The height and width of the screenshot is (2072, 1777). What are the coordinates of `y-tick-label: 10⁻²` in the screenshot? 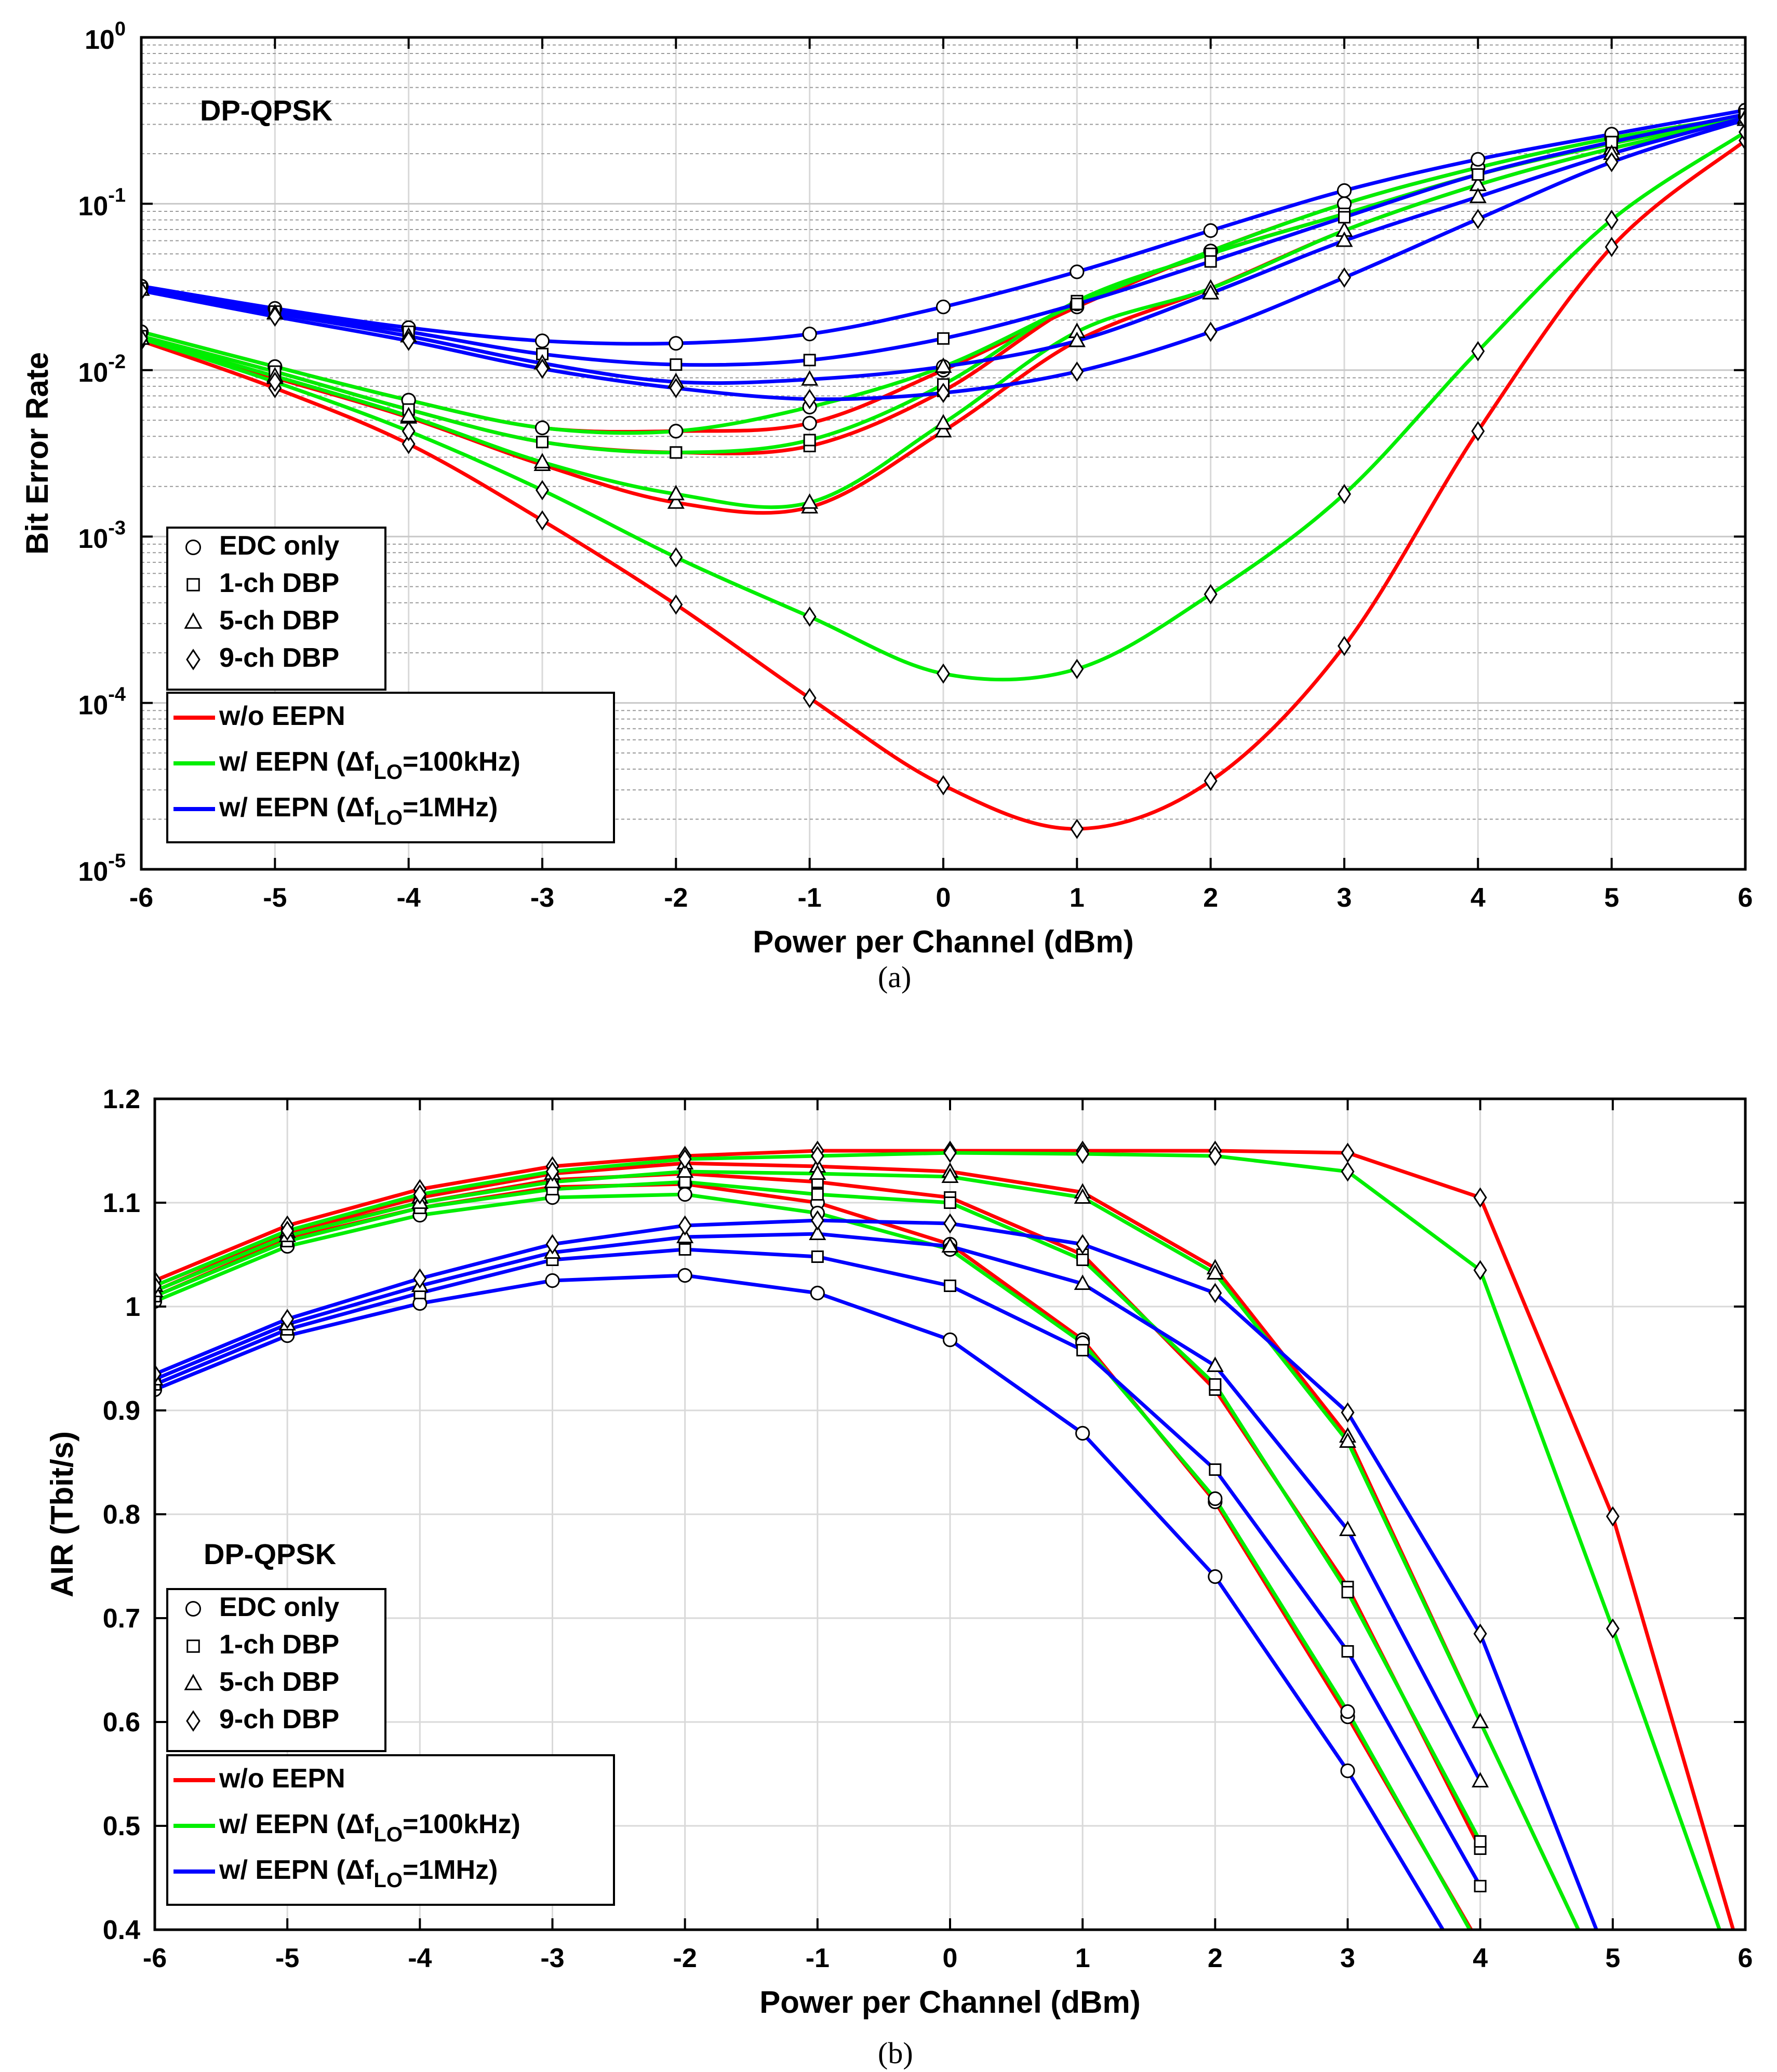 It's located at (102, 369).